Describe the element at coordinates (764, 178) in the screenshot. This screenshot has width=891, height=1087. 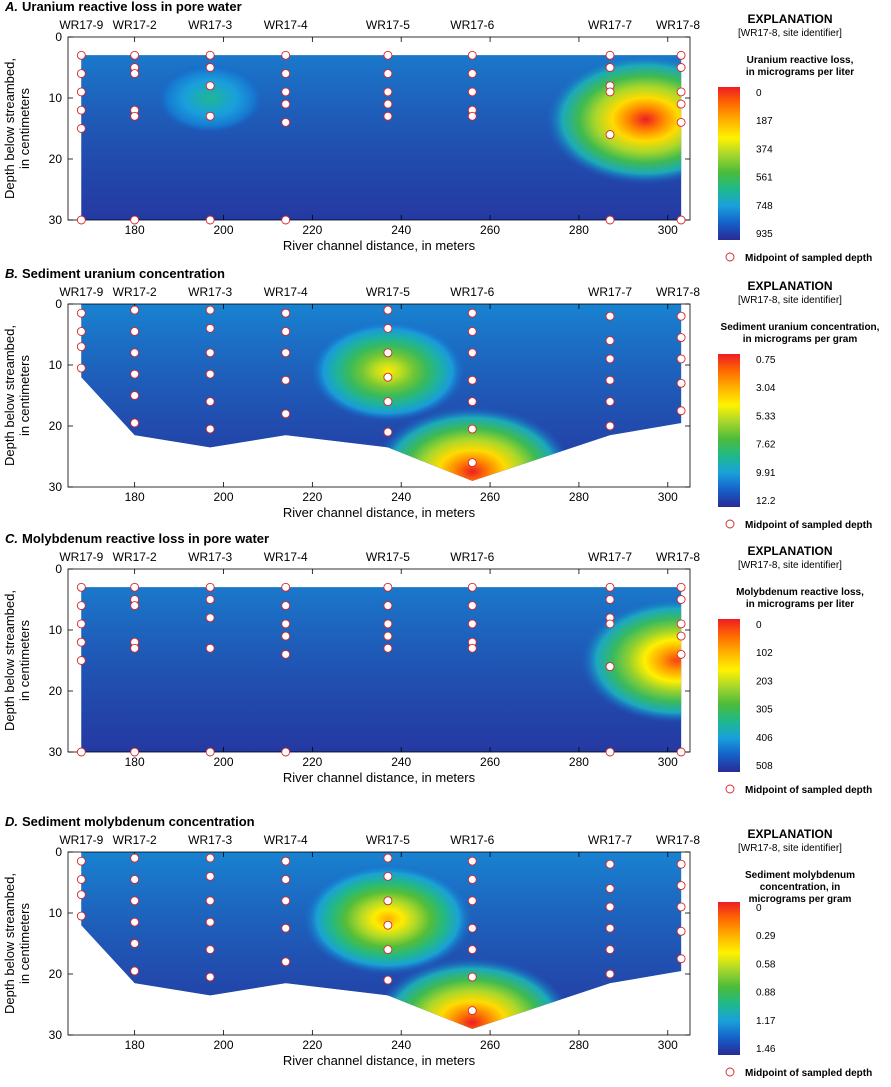
I see `colorbar-label: 561` at that location.